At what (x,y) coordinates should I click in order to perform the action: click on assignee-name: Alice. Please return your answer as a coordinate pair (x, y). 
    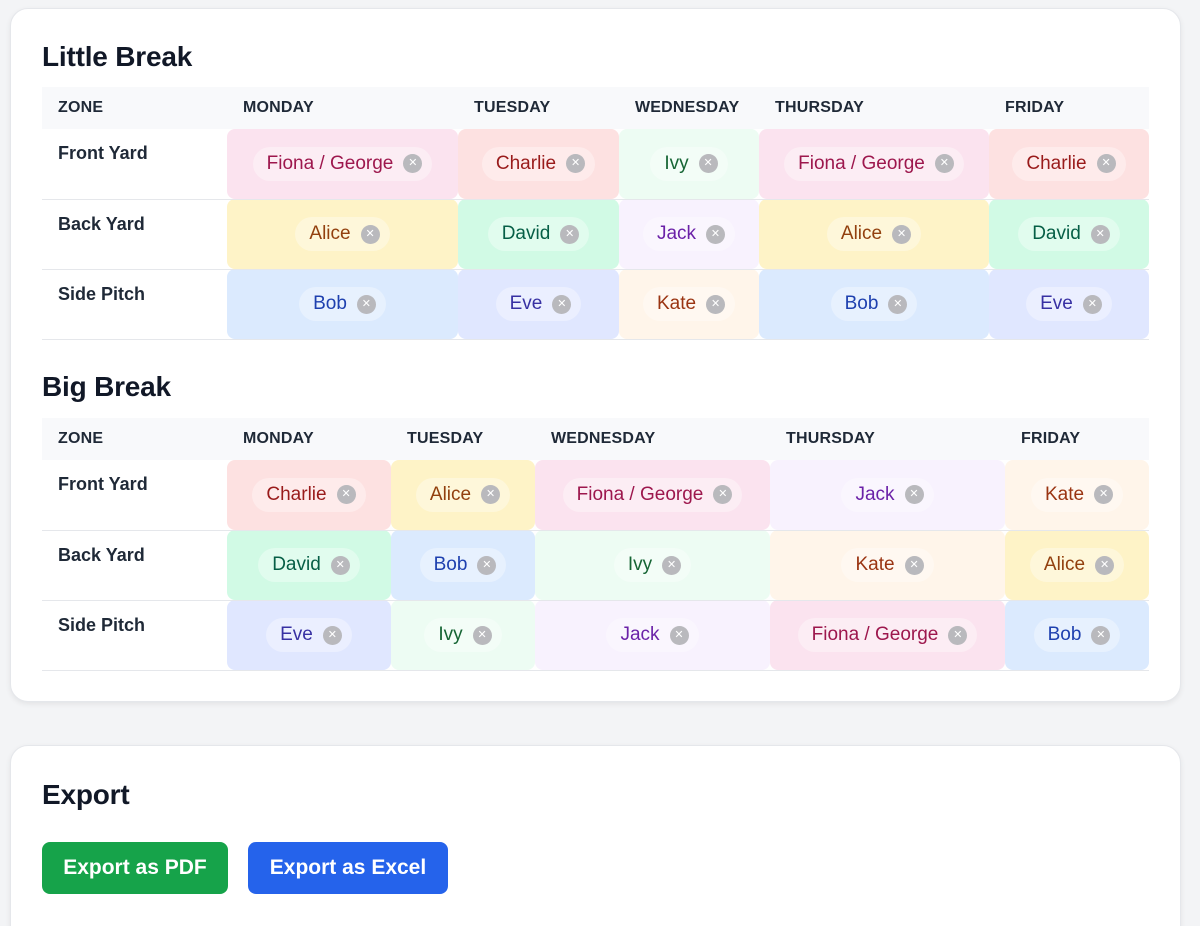
    Looking at the image, I should click on (330, 233).